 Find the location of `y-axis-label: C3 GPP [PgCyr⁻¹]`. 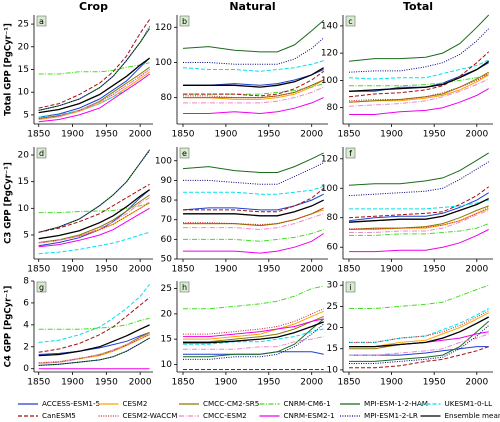

y-axis-label: C3 GPP [PgCyr⁻¹] is located at coordinates (9, 203).